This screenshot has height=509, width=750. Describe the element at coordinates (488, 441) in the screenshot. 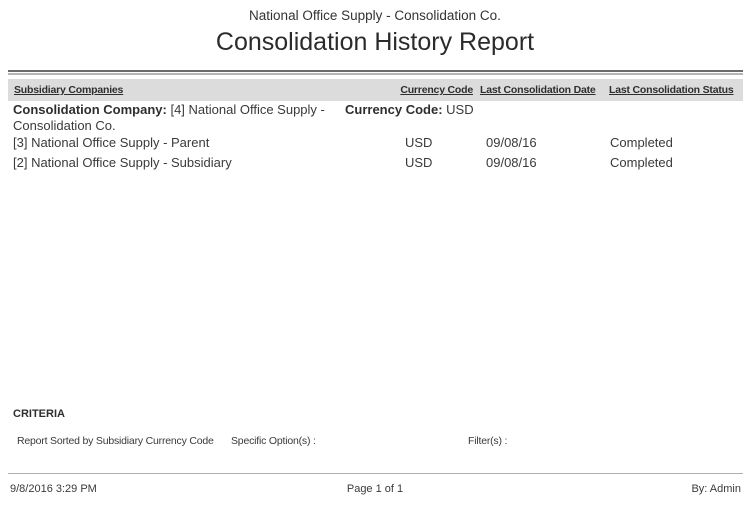

I see `filters-label: Filter(s) :` at that location.